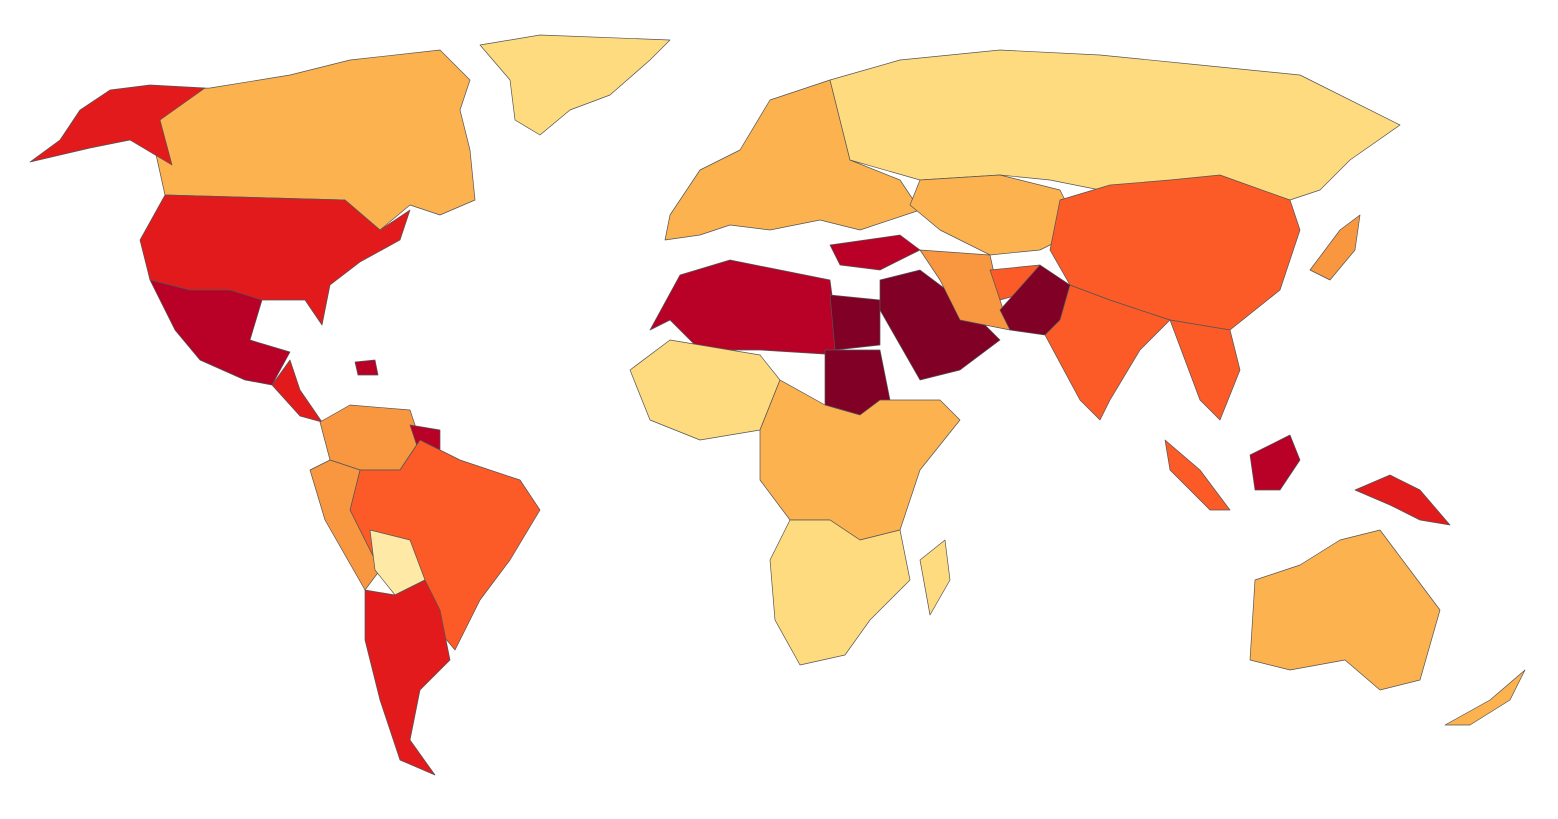  Describe the element at coordinates (117, 125) in the screenshot. I see `alaska` at that location.